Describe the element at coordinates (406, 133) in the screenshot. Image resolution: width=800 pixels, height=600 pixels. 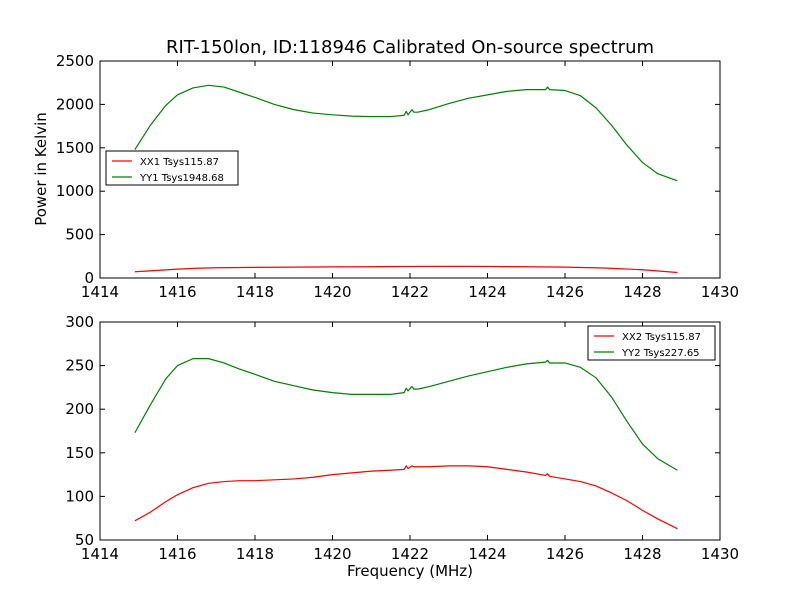
I see `series-line-yy1` at that location.